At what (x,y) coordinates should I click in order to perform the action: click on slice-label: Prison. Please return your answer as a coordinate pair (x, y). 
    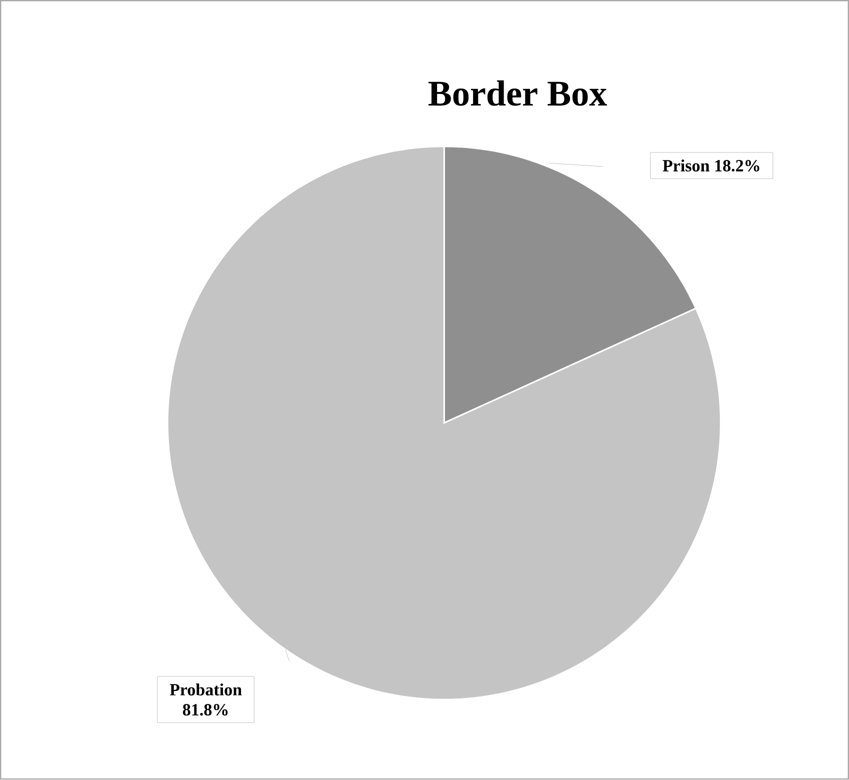
    Looking at the image, I should click on (686, 166).